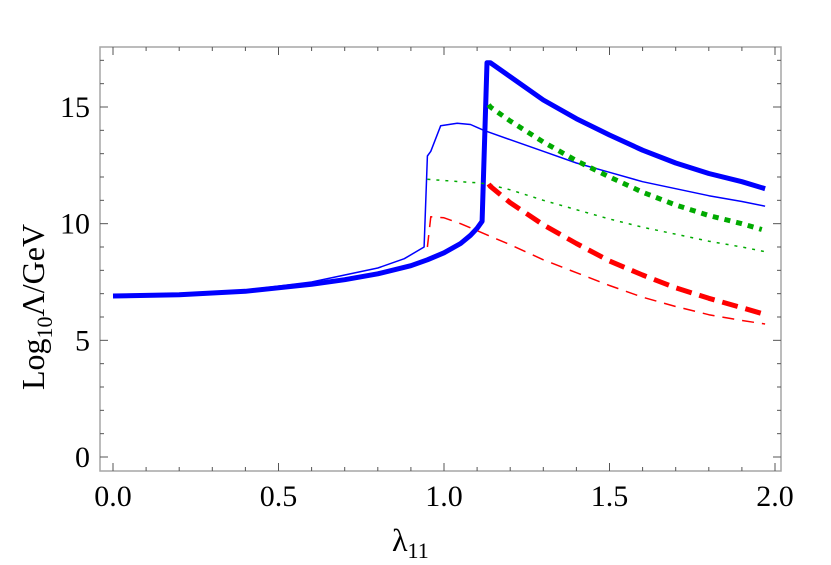  What do you see at coordinates (279, 496) in the screenshot?
I see `x-tick-label: 0.5` at bounding box center [279, 496].